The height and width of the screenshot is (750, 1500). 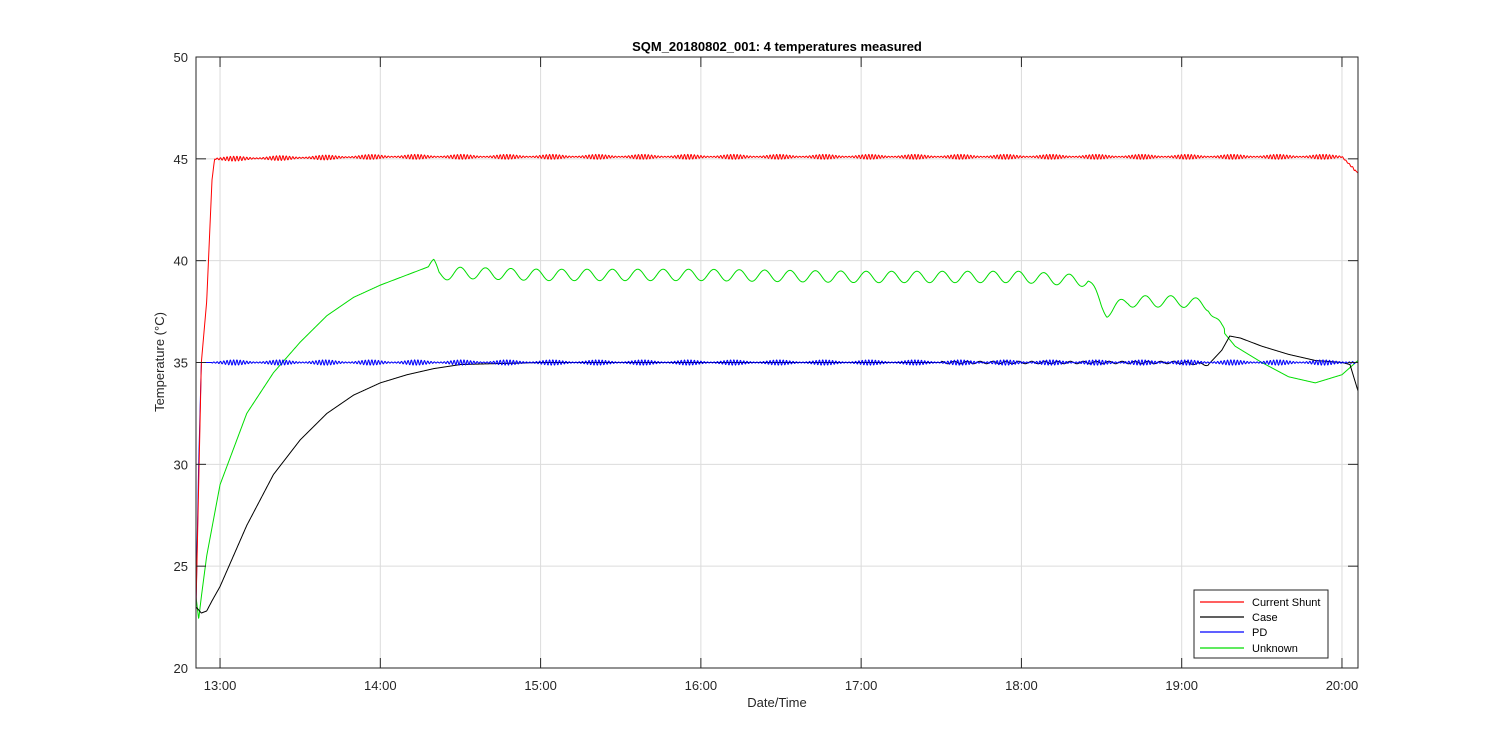 What do you see at coordinates (159, 362) in the screenshot?
I see `y-axis-label: Temperature (°C)` at bounding box center [159, 362].